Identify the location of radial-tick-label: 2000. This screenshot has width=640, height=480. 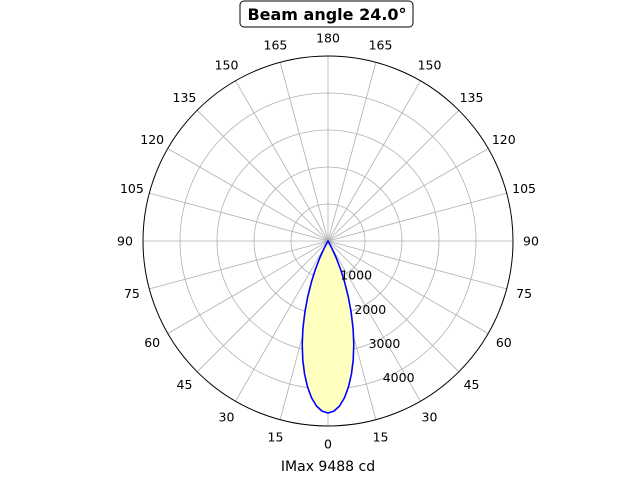
(370, 309).